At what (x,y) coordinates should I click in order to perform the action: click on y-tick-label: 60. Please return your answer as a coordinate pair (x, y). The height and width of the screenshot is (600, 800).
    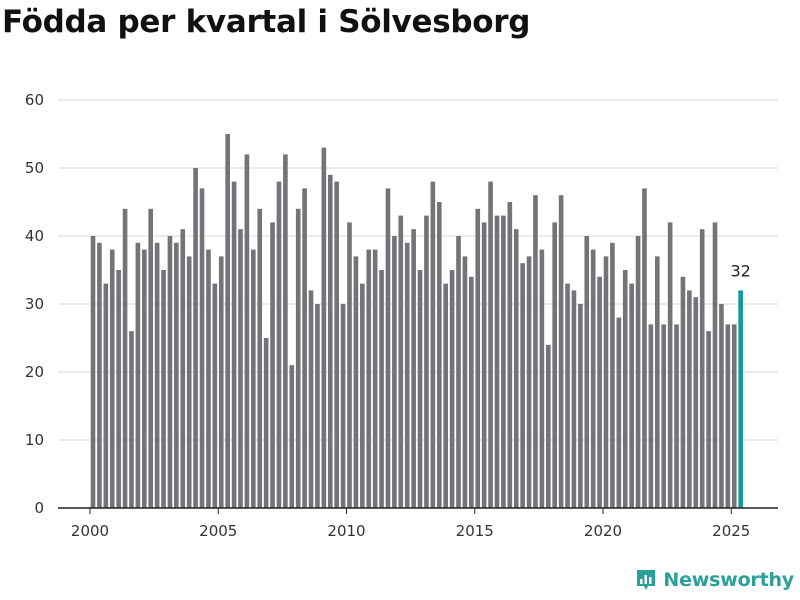
    Looking at the image, I should click on (34, 100).